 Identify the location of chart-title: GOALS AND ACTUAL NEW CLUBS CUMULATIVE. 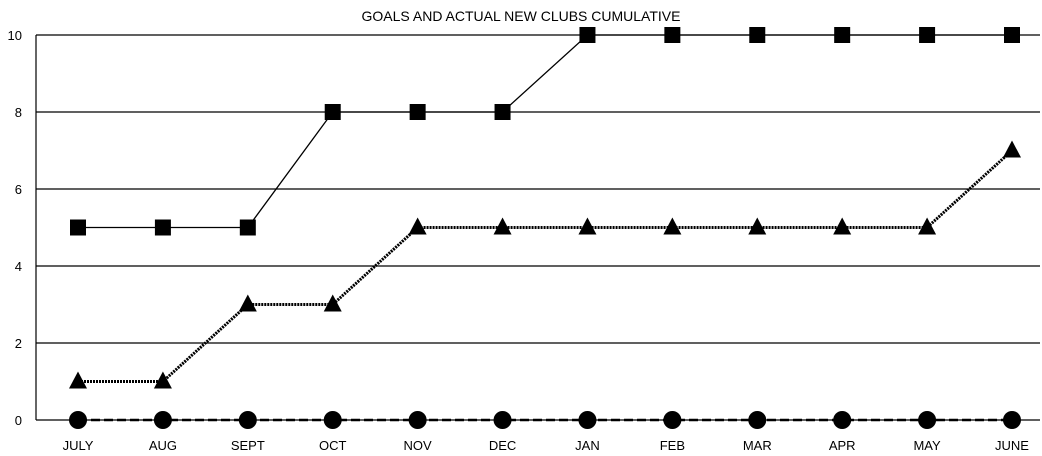
(521, 16).